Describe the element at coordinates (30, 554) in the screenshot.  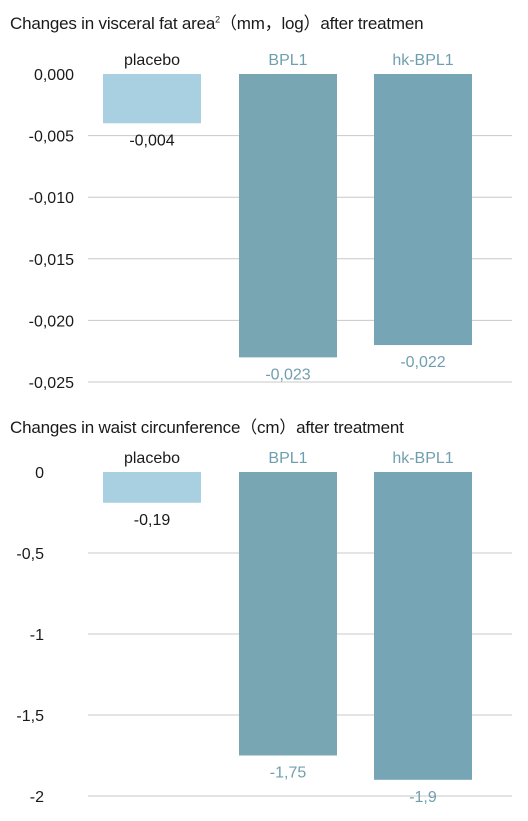
I see `y-tick-label: -0,5` at that location.